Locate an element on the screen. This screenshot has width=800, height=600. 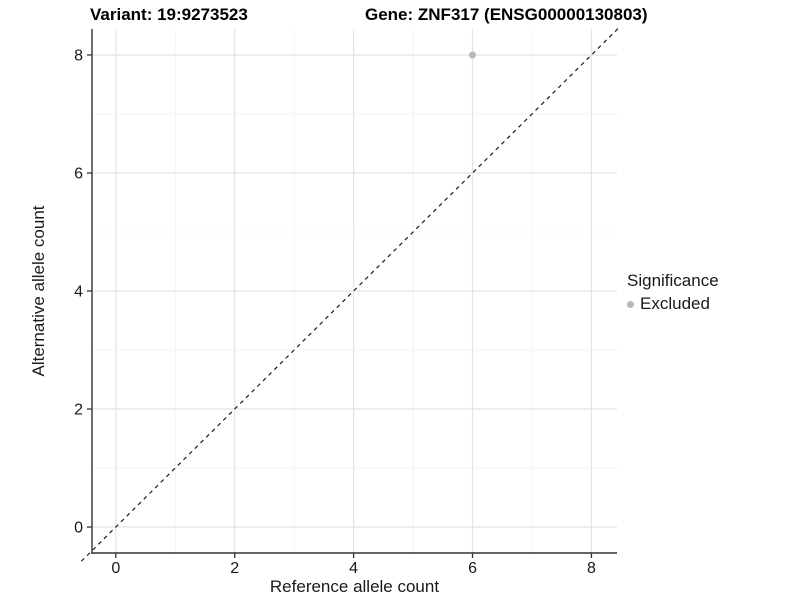
data-point-excluded is located at coordinates (473, 55).